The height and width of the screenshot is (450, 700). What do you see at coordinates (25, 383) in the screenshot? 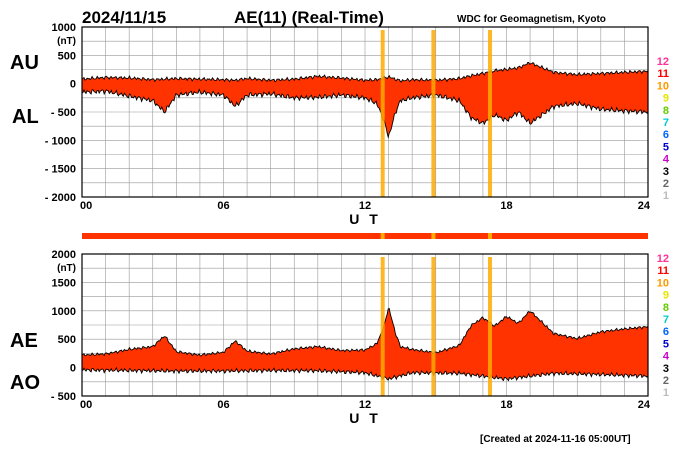
I see `series-label-ao: AO` at bounding box center [25, 383].